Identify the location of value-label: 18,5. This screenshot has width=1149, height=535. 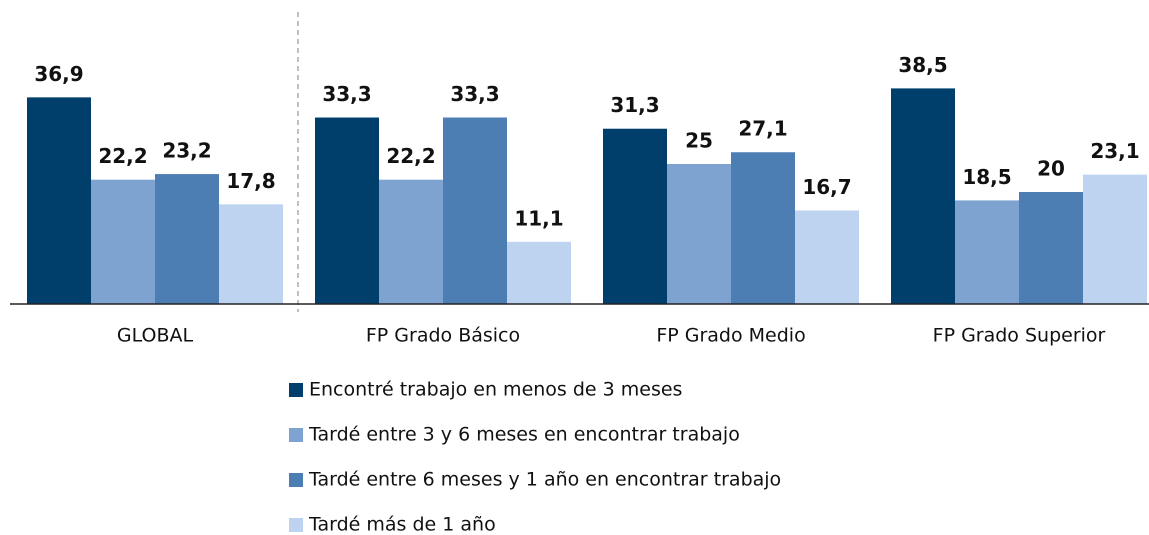
(986, 177).